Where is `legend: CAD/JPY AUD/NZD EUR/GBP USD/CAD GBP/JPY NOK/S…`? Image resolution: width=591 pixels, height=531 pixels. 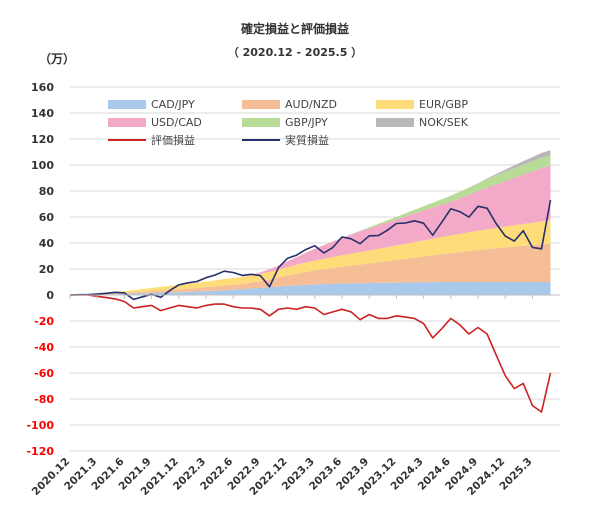
legend: CAD/JPY AUD/NZD EUR/GBP USD/CAD GBP/JPY NOK/S… is located at coordinates (288, 122).